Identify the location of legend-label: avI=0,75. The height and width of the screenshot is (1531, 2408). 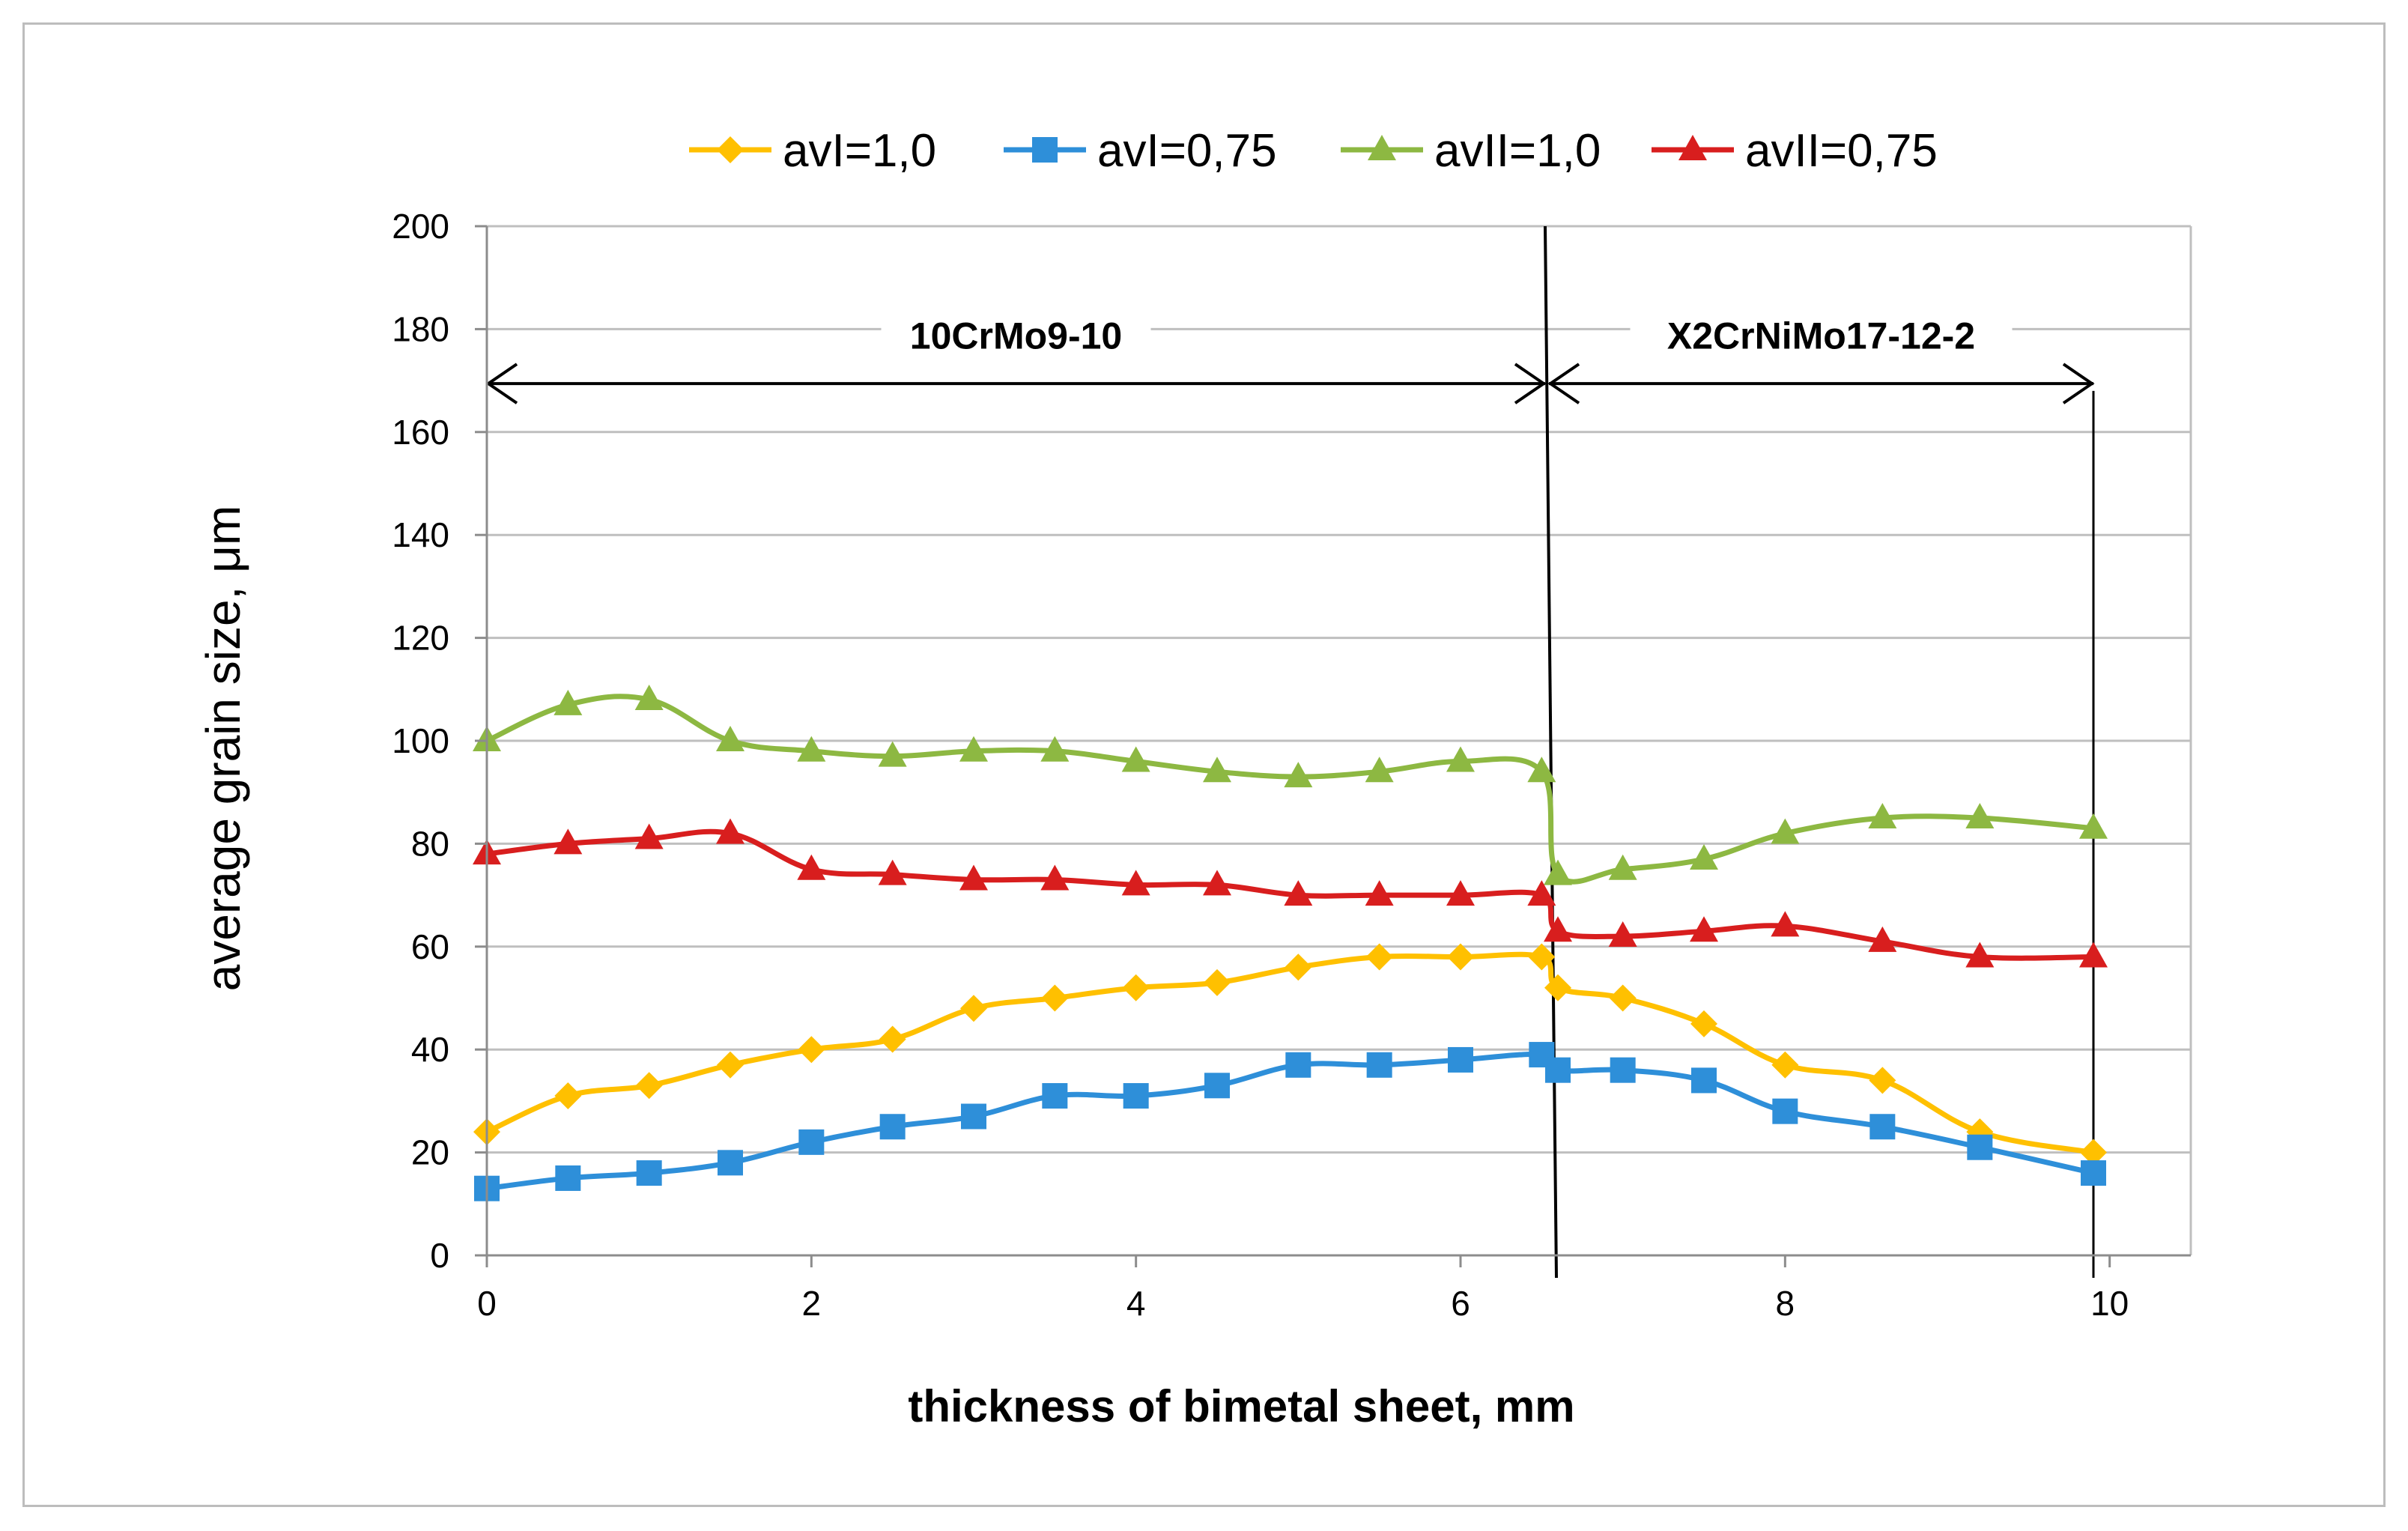
(1187, 151).